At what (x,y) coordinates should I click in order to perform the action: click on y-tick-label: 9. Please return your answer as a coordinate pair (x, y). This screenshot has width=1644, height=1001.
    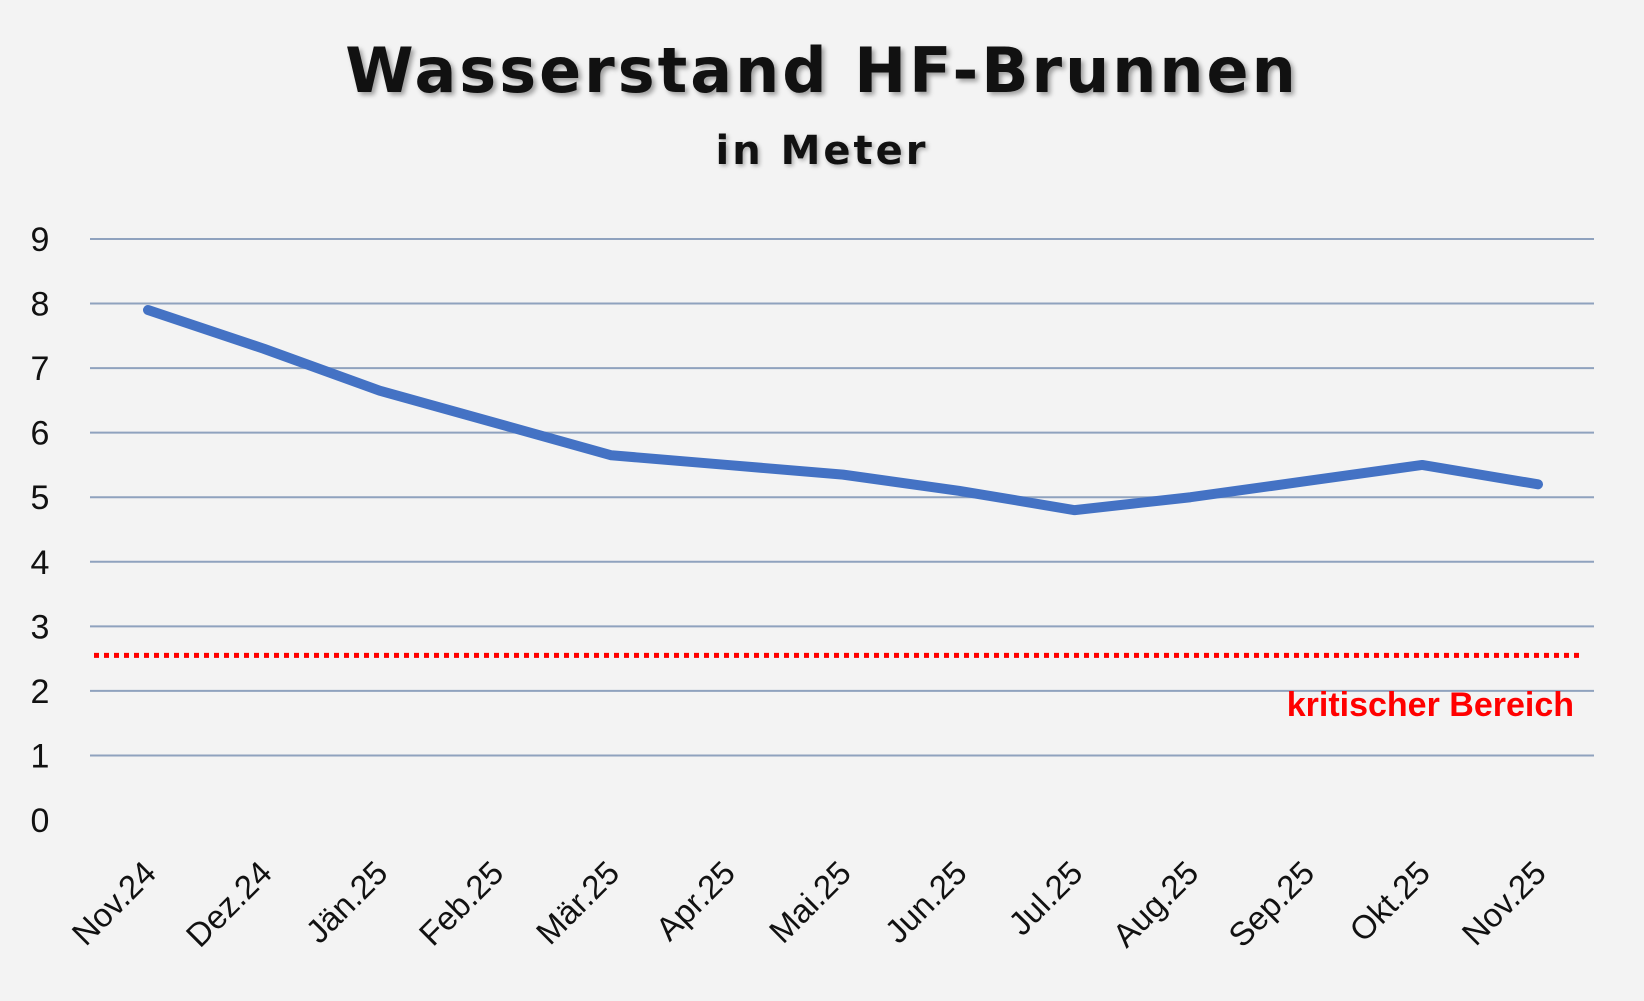
    Looking at the image, I should click on (40, 240).